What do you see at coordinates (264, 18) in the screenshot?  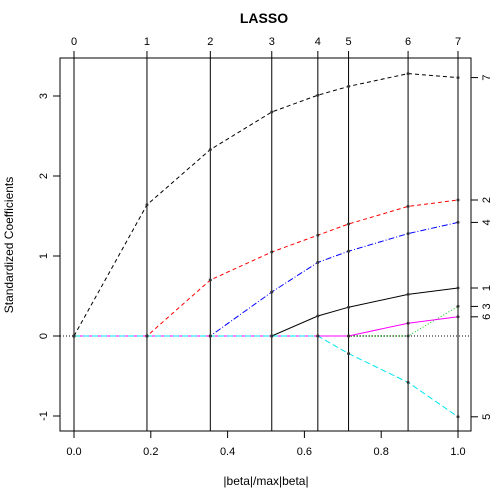 I see `chart-title: LASSO` at bounding box center [264, 18].